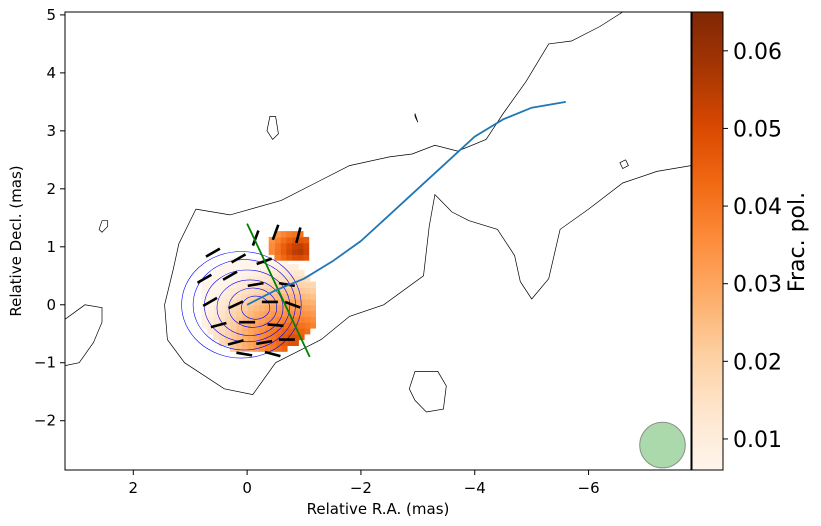  What do you see at coordinates (45, 363) in the screenshot?
I see `y-tick-label: −1` at bounding box center [45, 363].